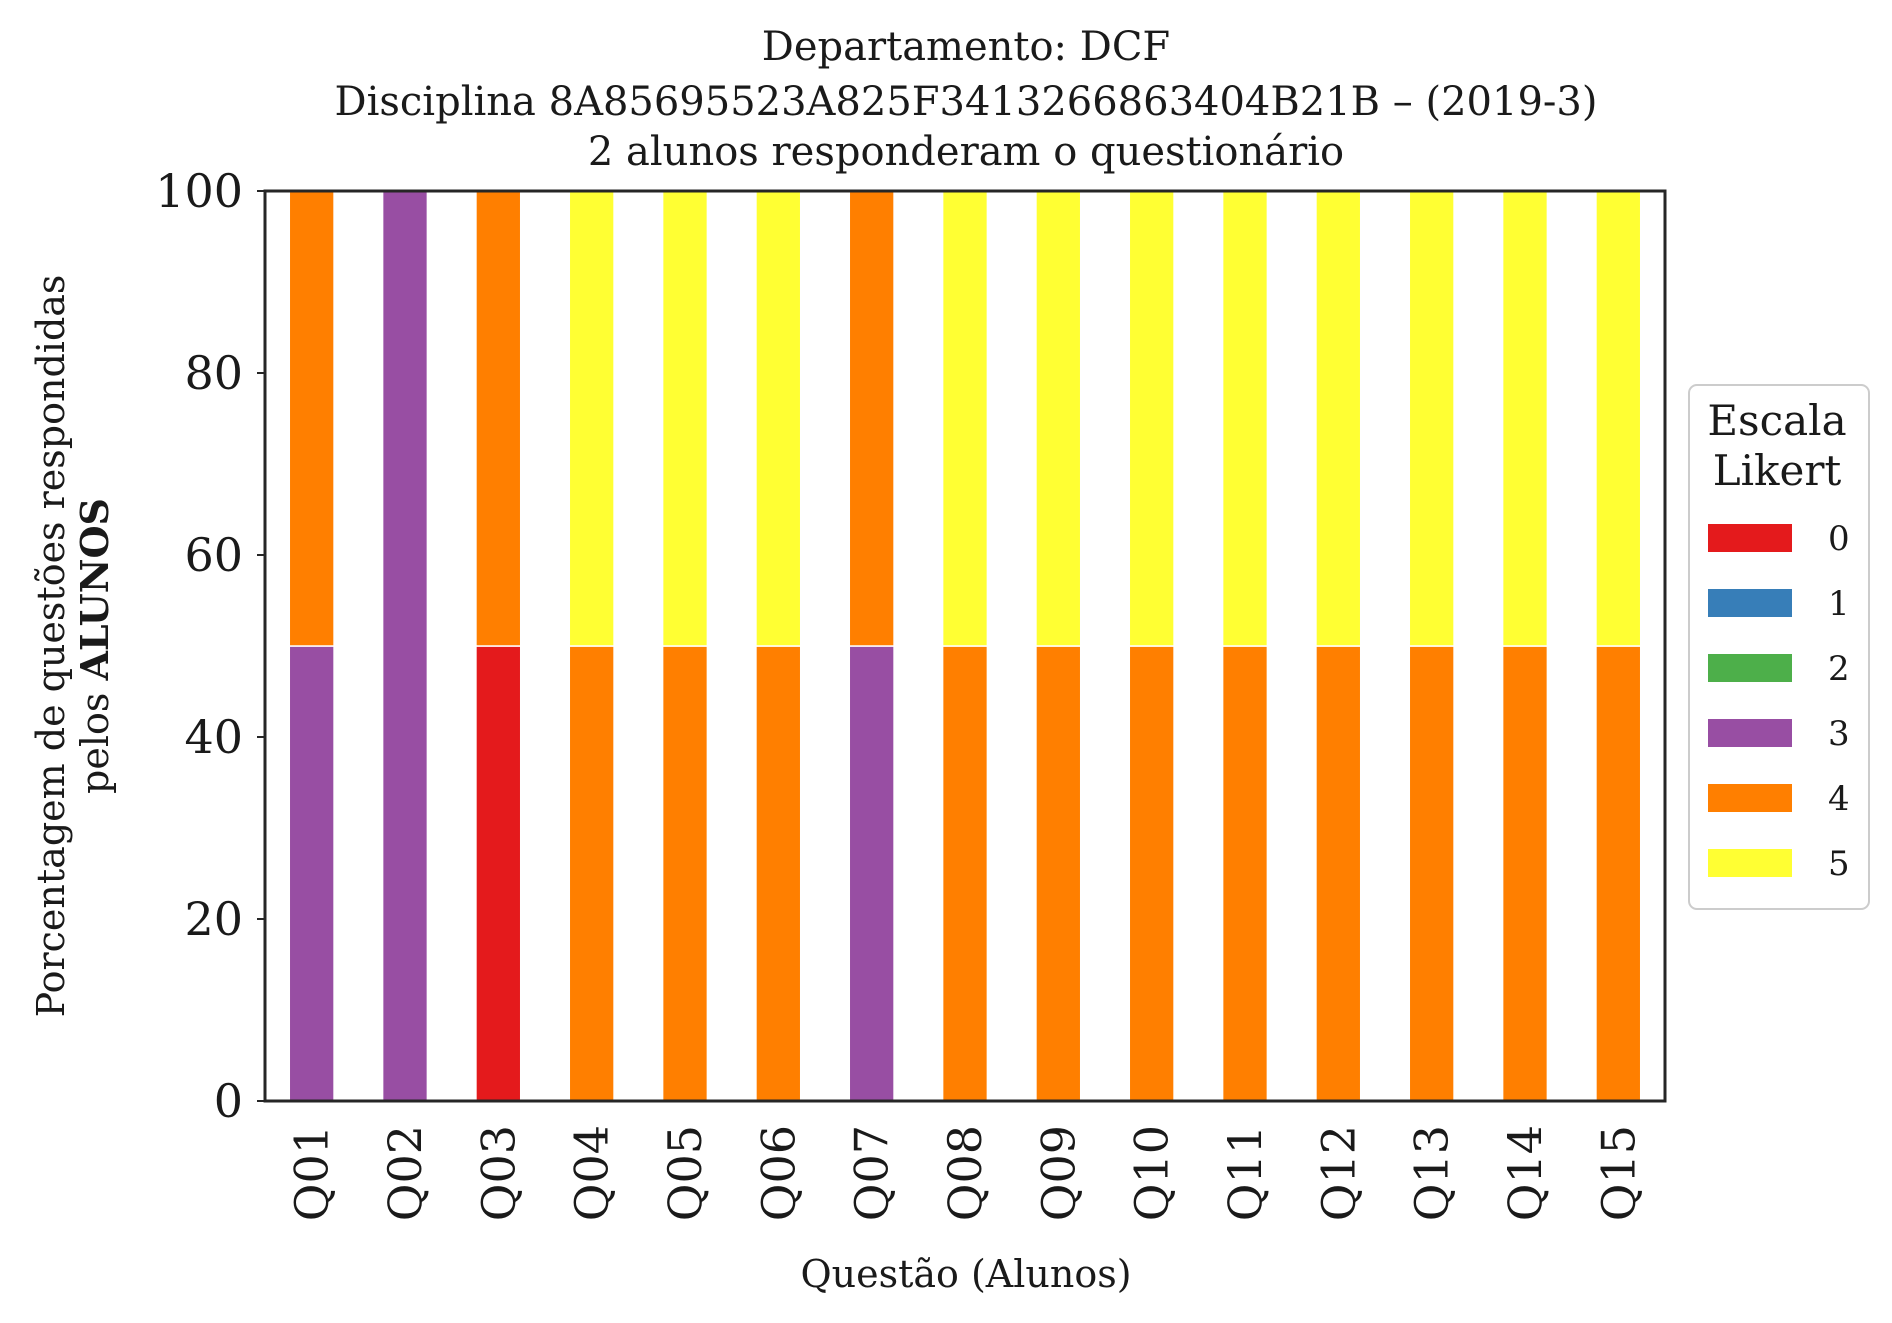 This screenshot has height=1323, width=1892. What do you see at coordinates (199, 191) in the screenshot?
I see `y-tick-label: 100` at bounding box center [199, 191].